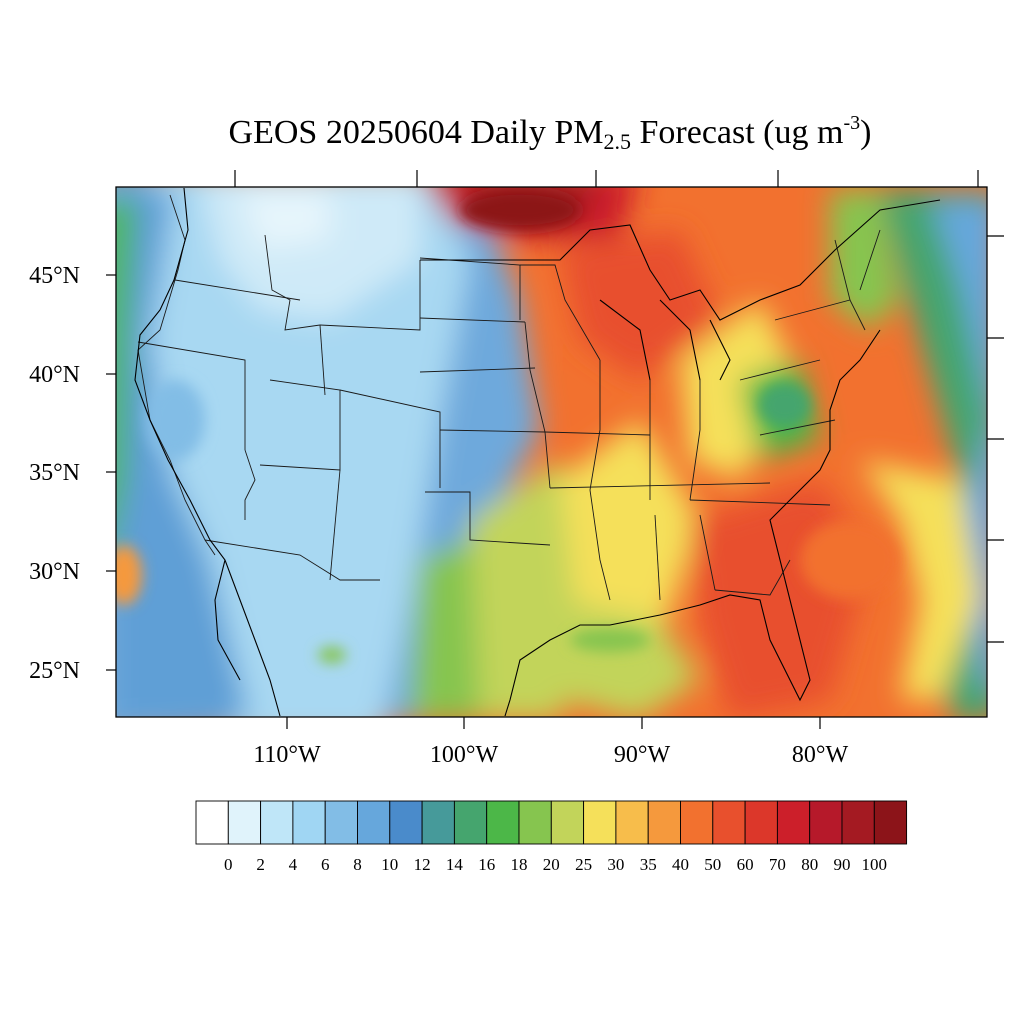  What do you see at coordinates (550, 755) in the screenshot?
I see `lon-labels: 110°W 100°W 90°W 80°W` at bounding box center [550, 755].